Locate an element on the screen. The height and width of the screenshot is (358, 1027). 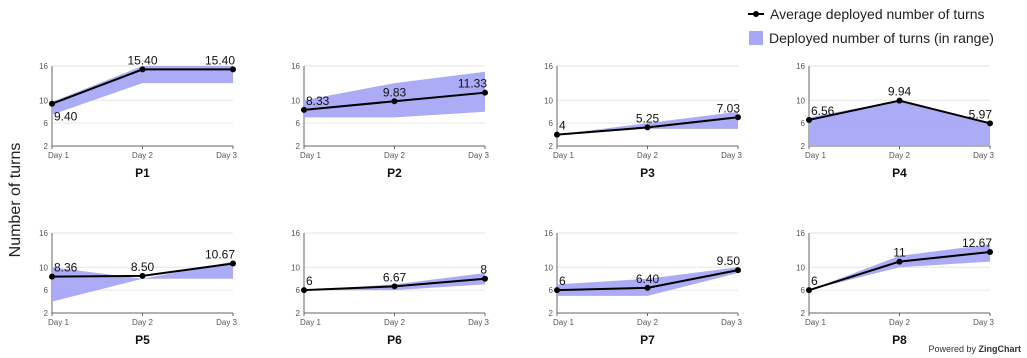
legend-item-average: Average deployed number of turns is located at coordinates (887, 14).